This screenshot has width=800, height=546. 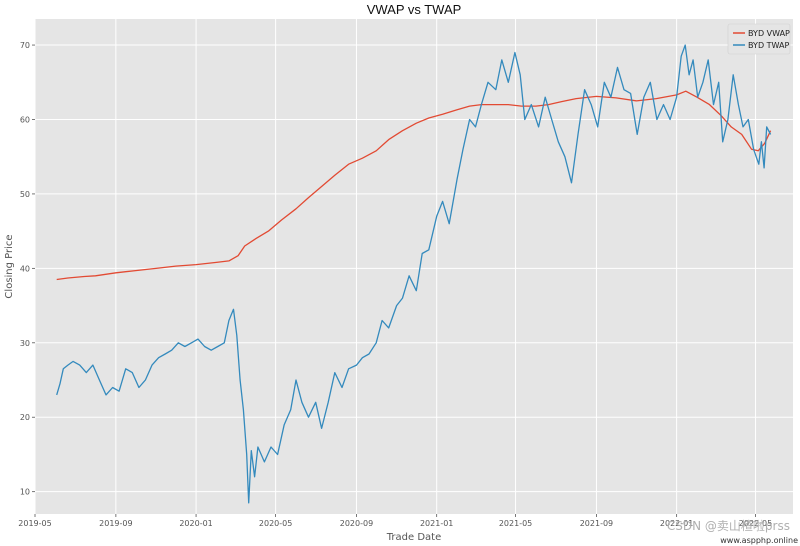 What do you see at coordinates (25, 417) in the screenshot?
I see `y-tick-label: 20` at bounding box center [25, 417].